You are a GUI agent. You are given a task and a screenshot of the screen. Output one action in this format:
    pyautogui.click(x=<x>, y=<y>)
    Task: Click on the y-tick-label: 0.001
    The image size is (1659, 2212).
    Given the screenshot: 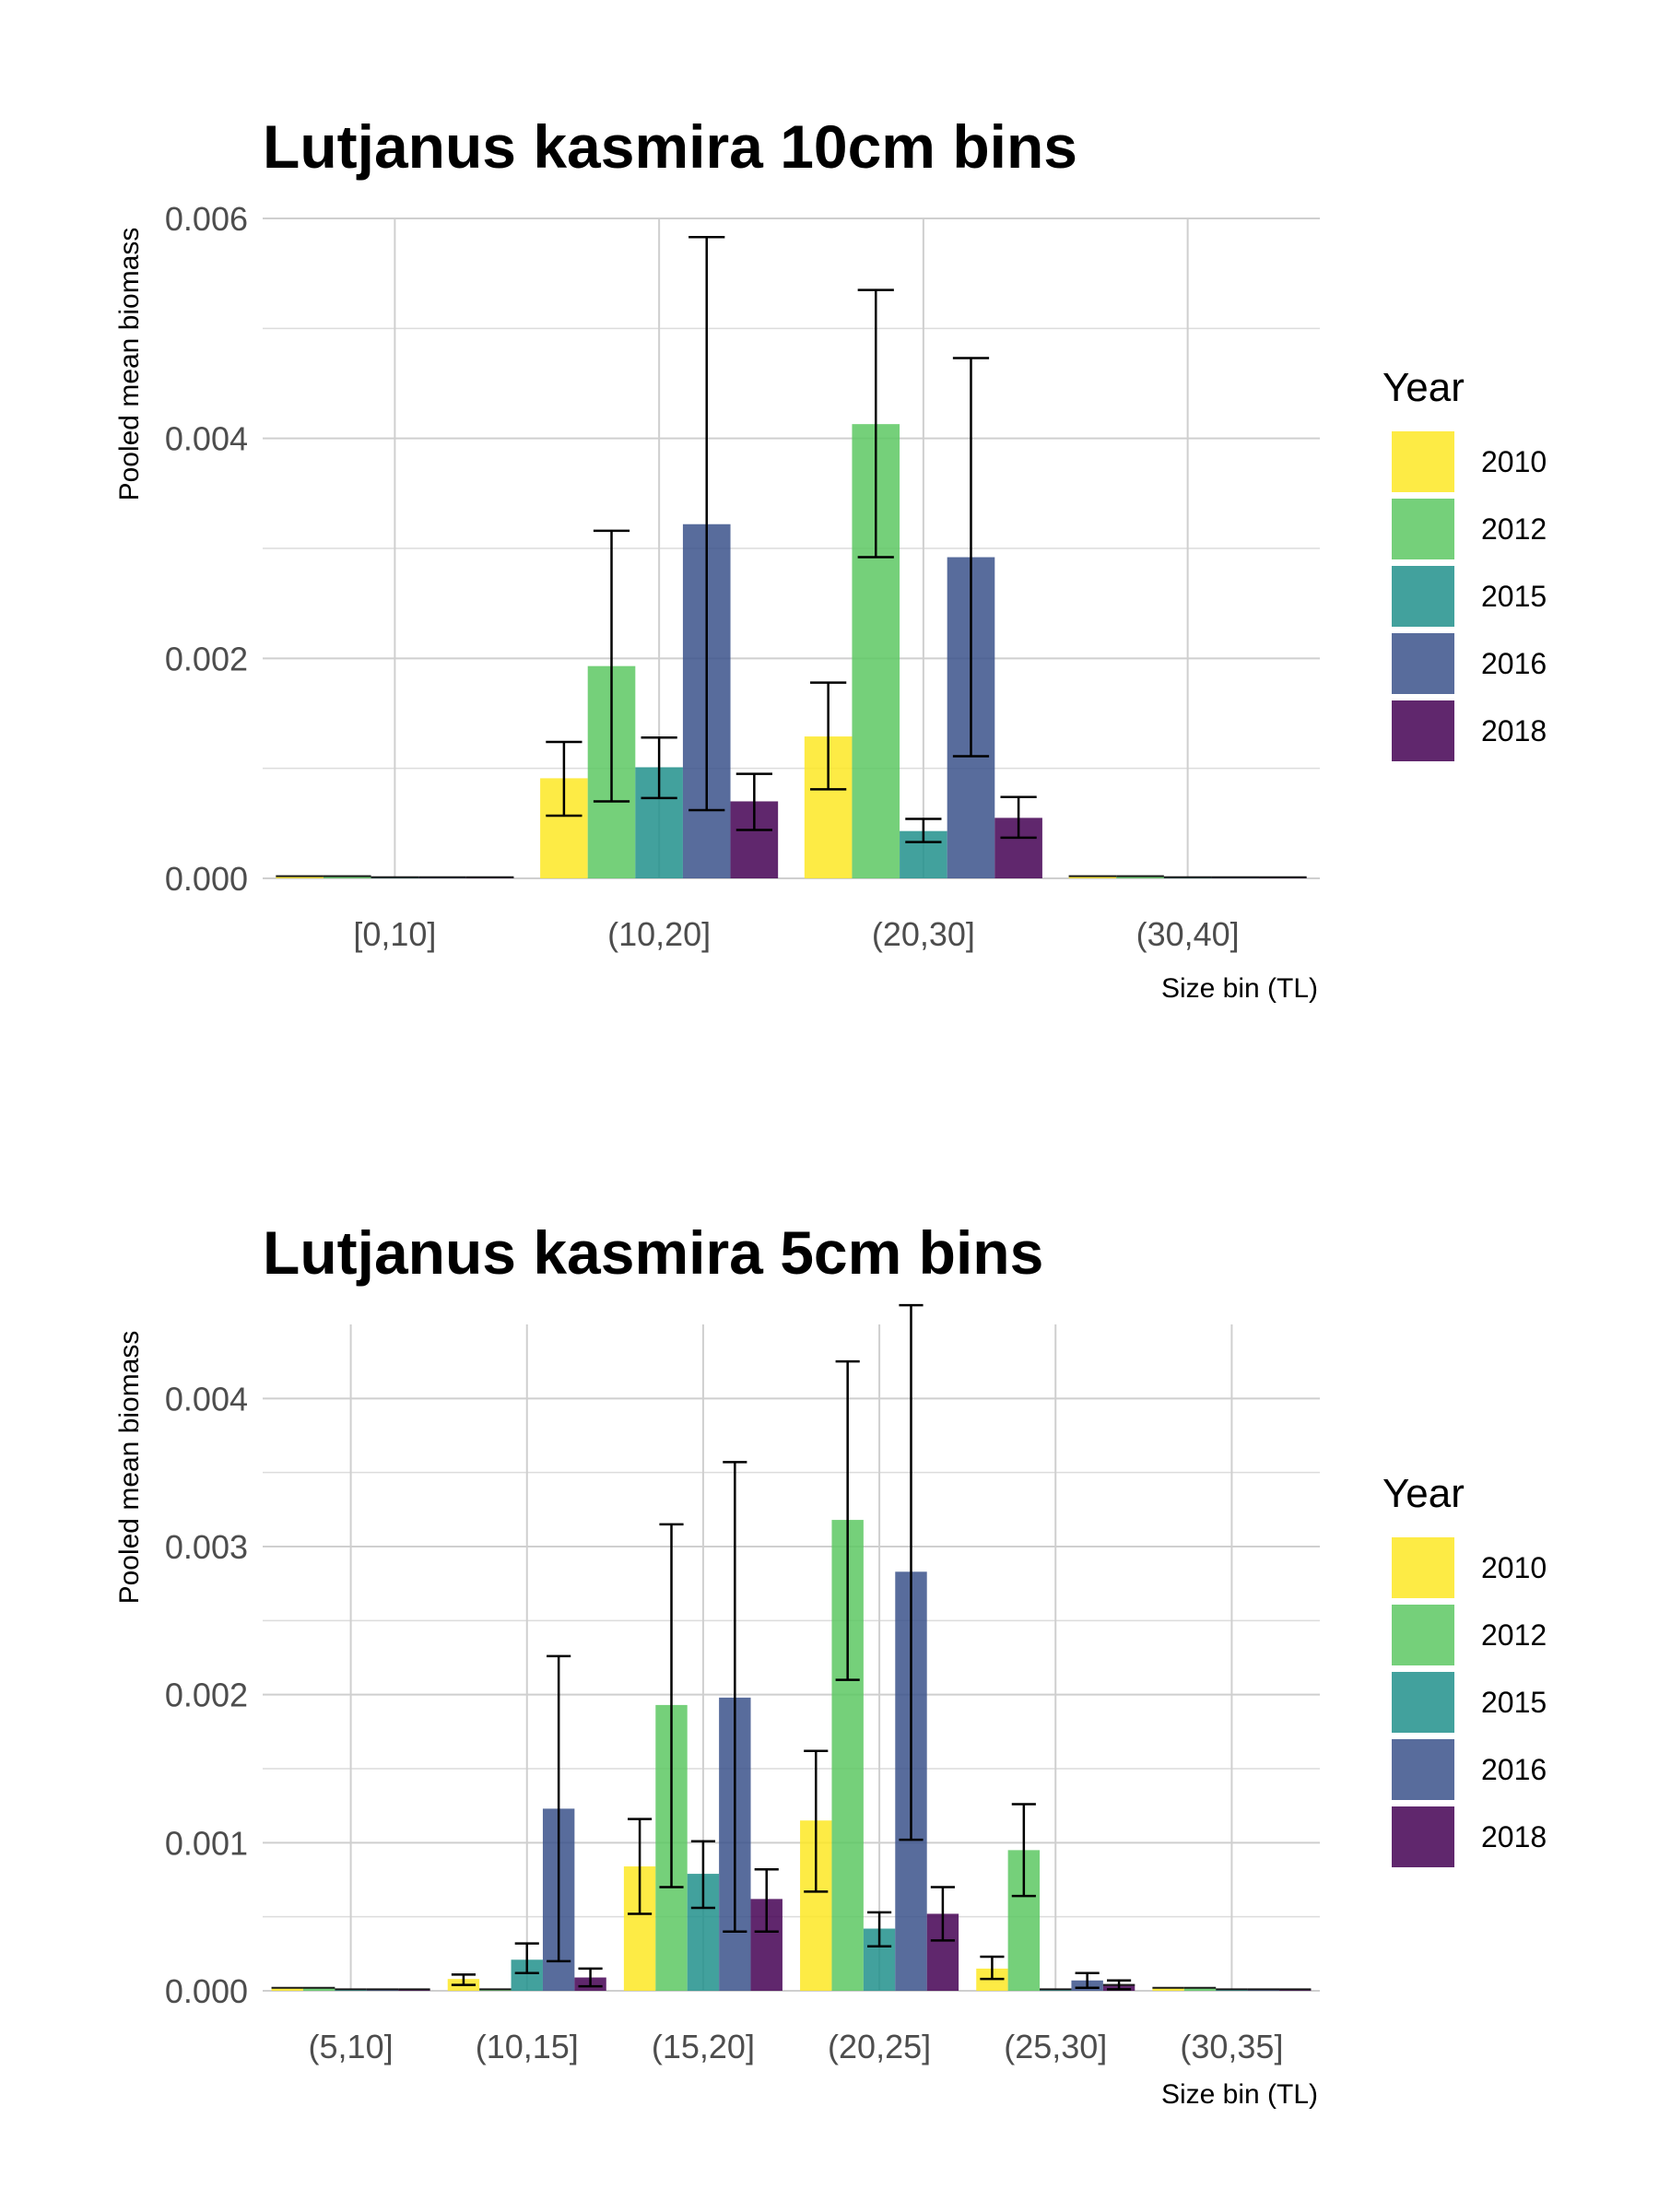 What is the action you would take?
    pyautogui.click(x=206, y=1843)
    